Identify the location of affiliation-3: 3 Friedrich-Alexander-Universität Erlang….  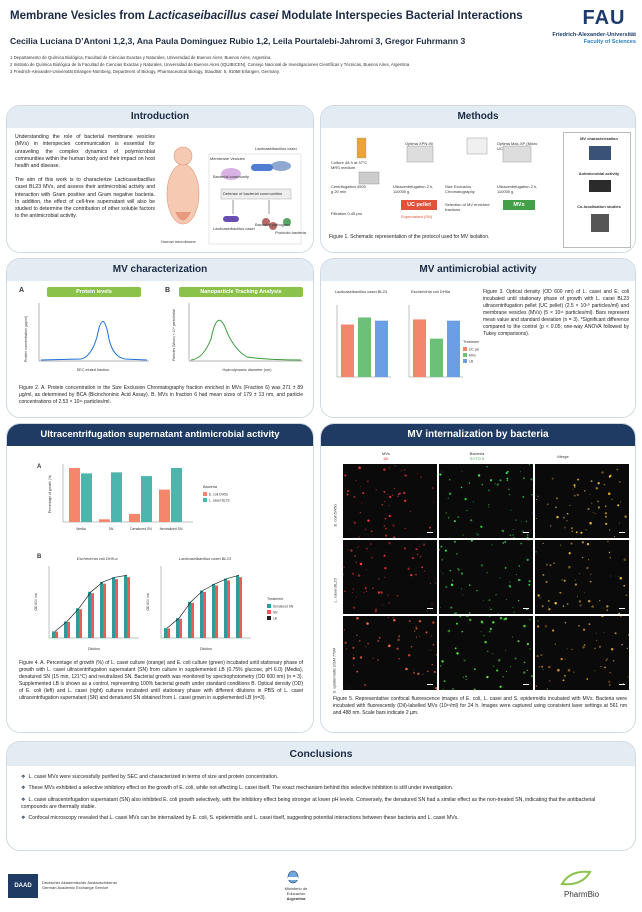
(145, 71).